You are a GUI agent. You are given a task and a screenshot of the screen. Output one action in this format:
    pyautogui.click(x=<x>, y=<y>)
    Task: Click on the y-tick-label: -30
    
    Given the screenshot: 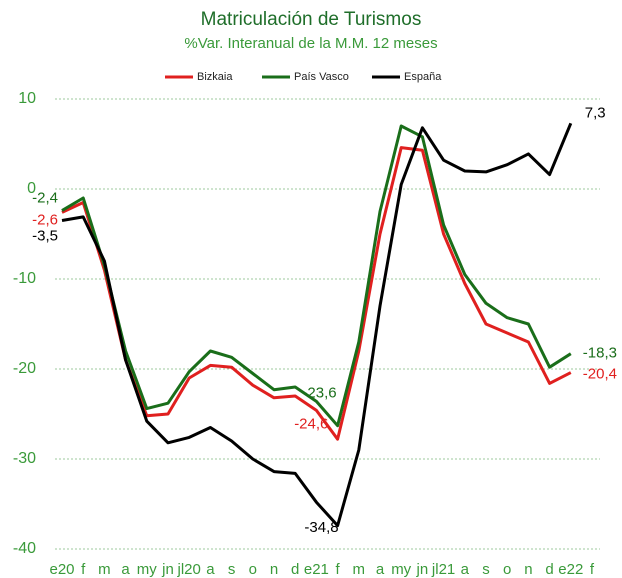 What is the action you would take?
    pyautogui.click(x=24, y=458)
    